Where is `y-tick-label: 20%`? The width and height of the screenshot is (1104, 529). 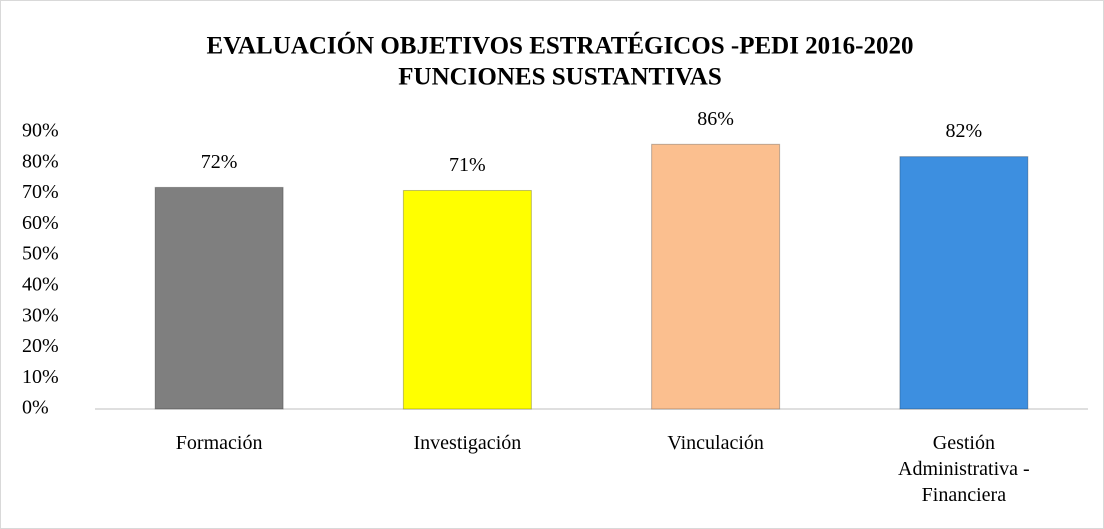 y-tick-label: 20% is located at coordinates (40, 346).